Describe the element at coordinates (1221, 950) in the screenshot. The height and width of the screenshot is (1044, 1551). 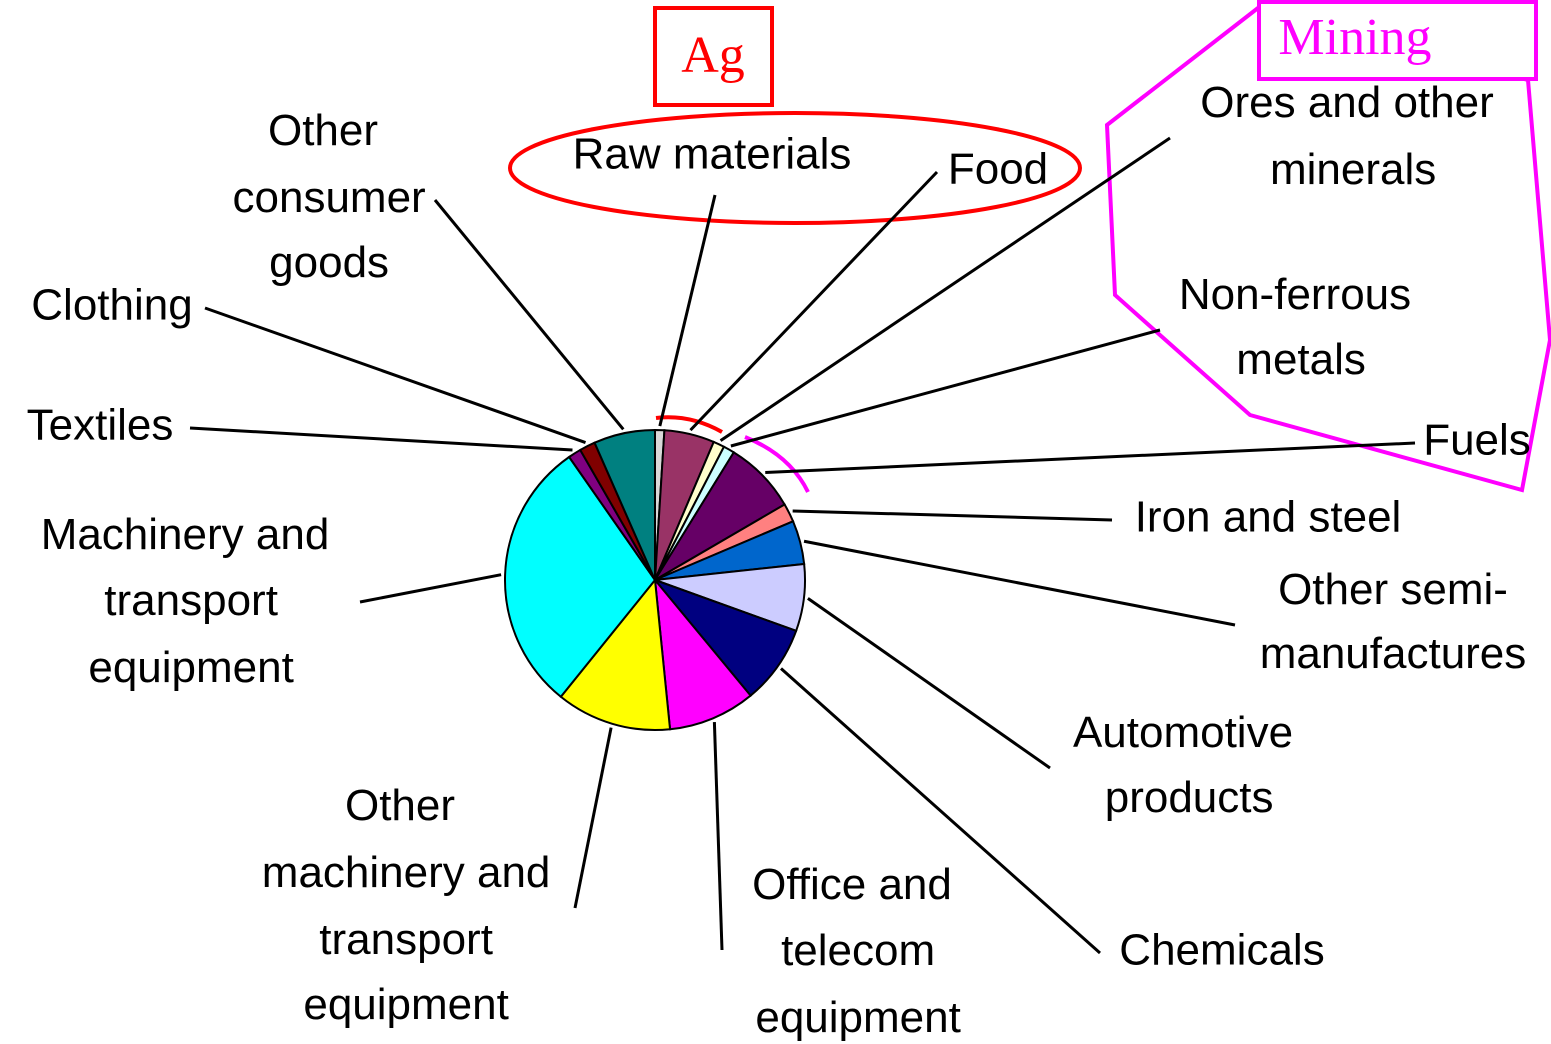
I see `slice-label: Chemicals` at that location.